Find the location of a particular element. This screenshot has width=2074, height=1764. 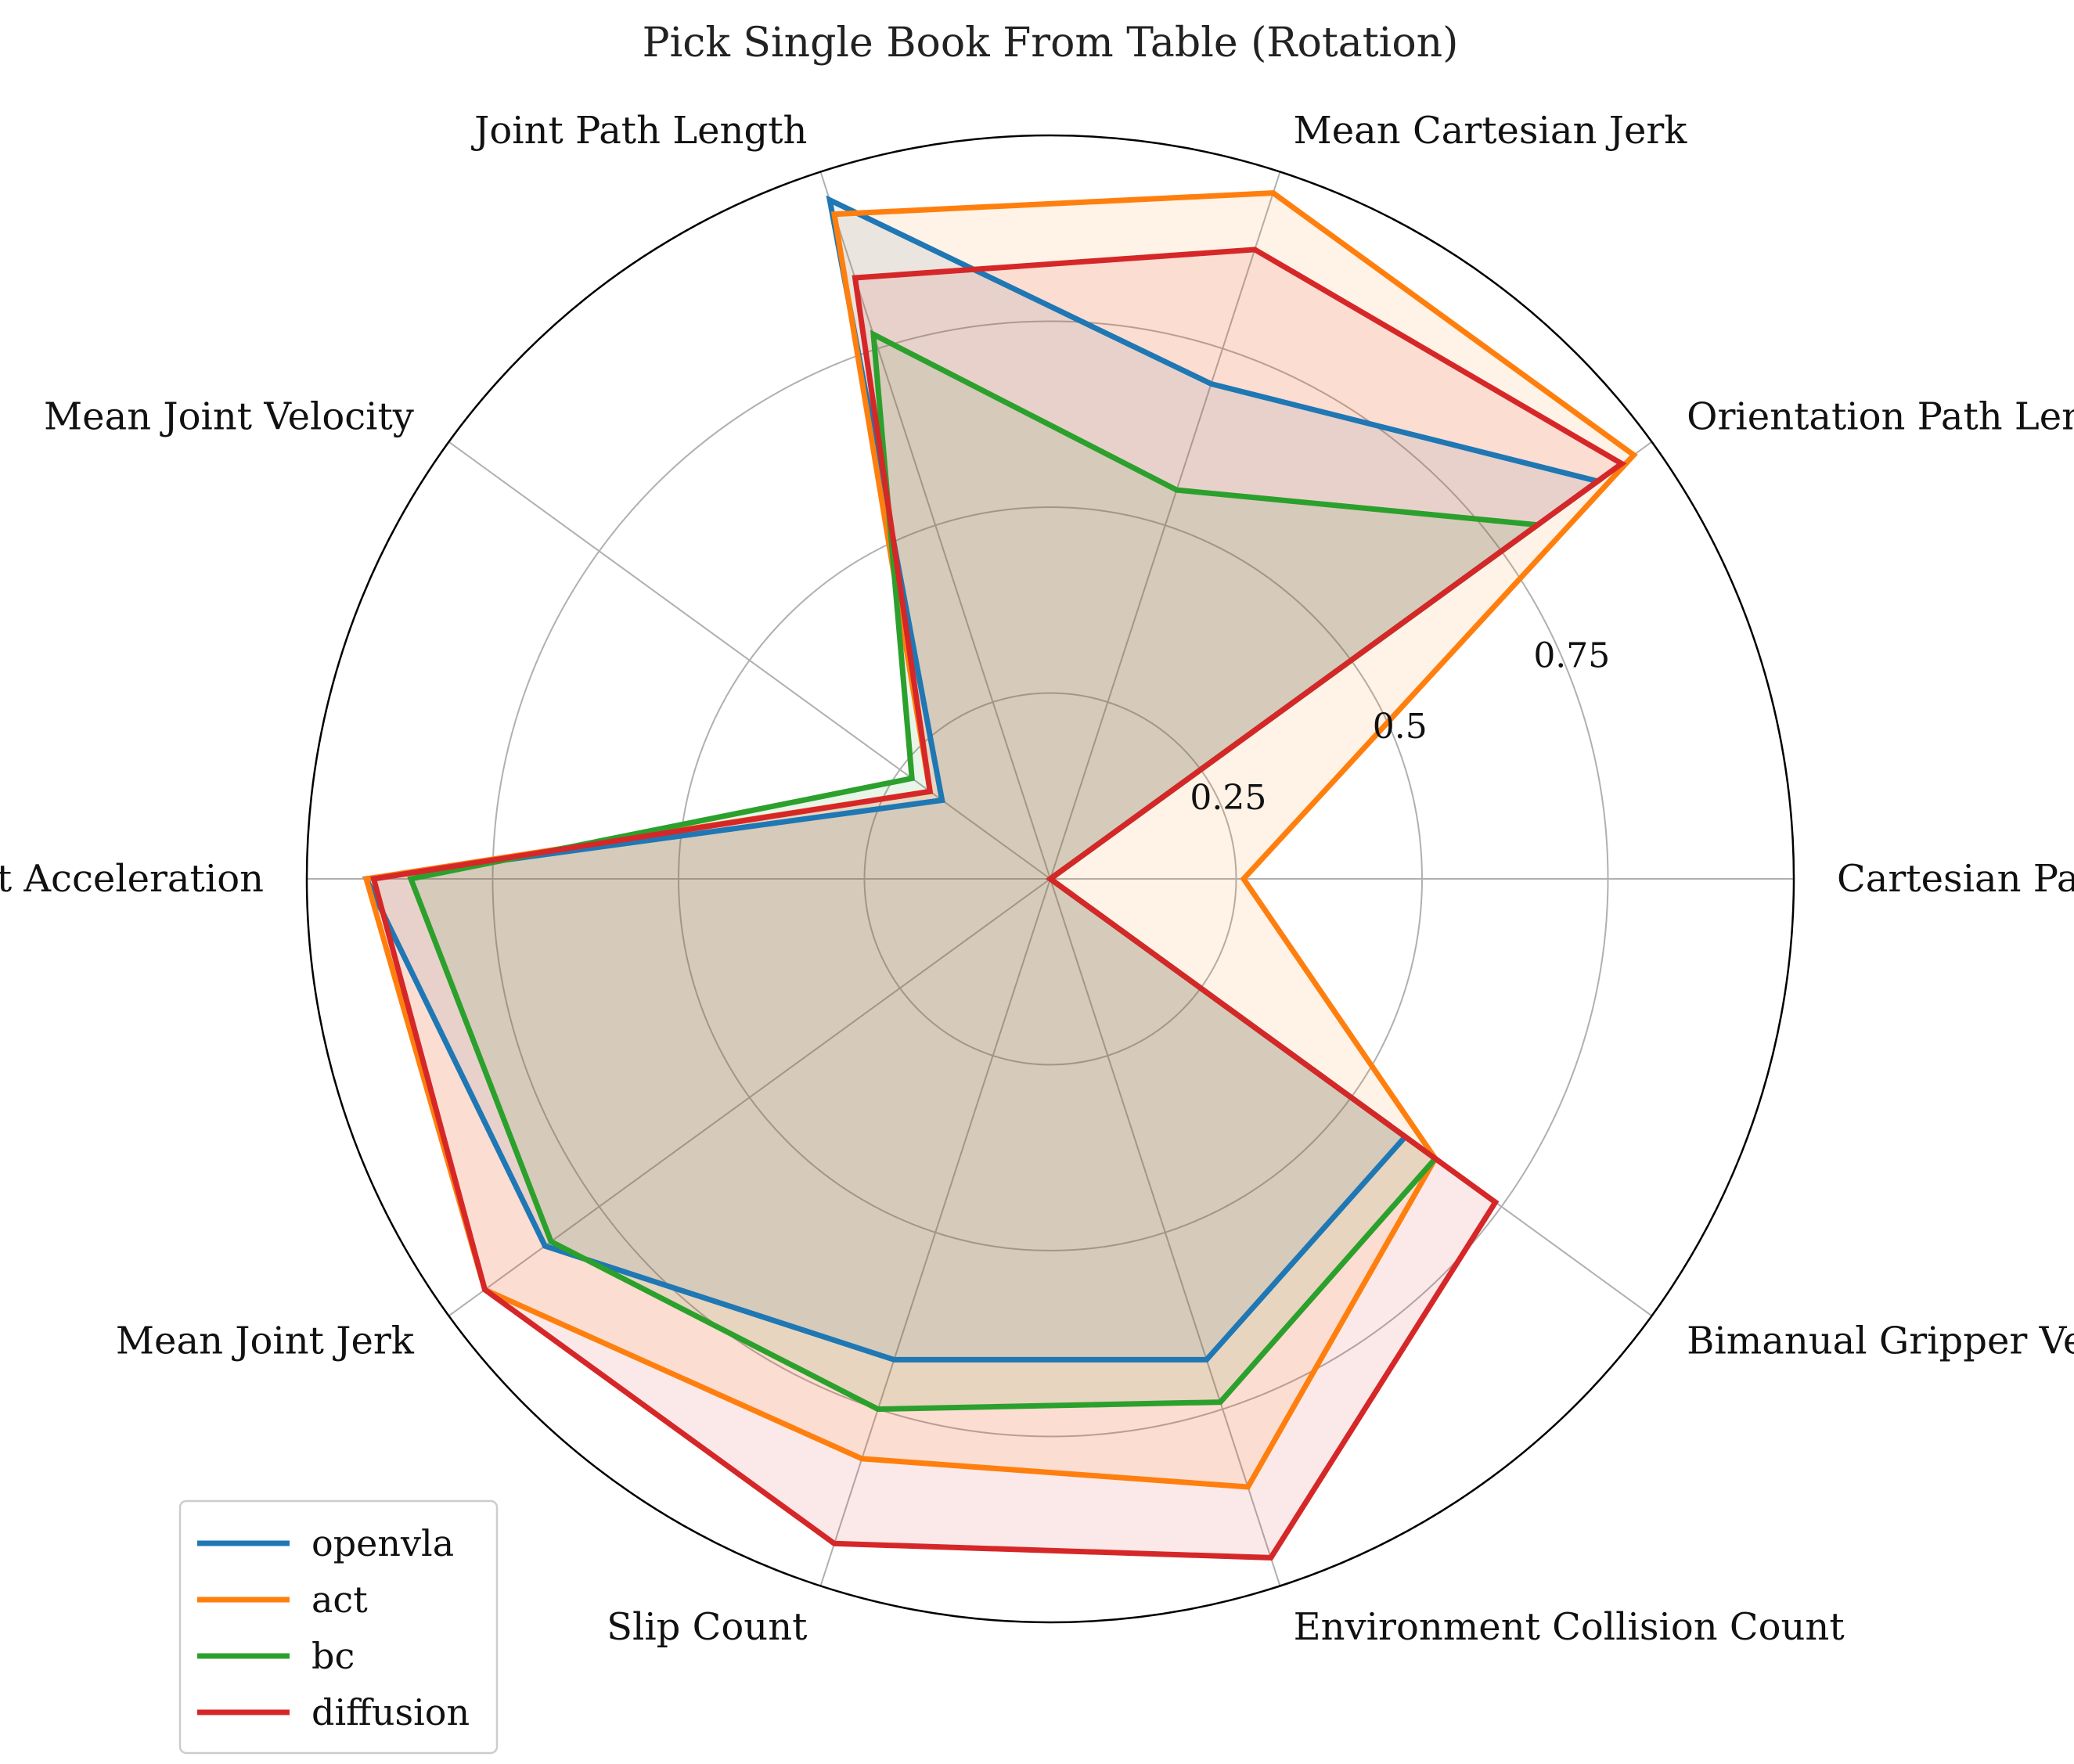

legend: openvla act bc diffusion is located at coordinates (338, 1627).